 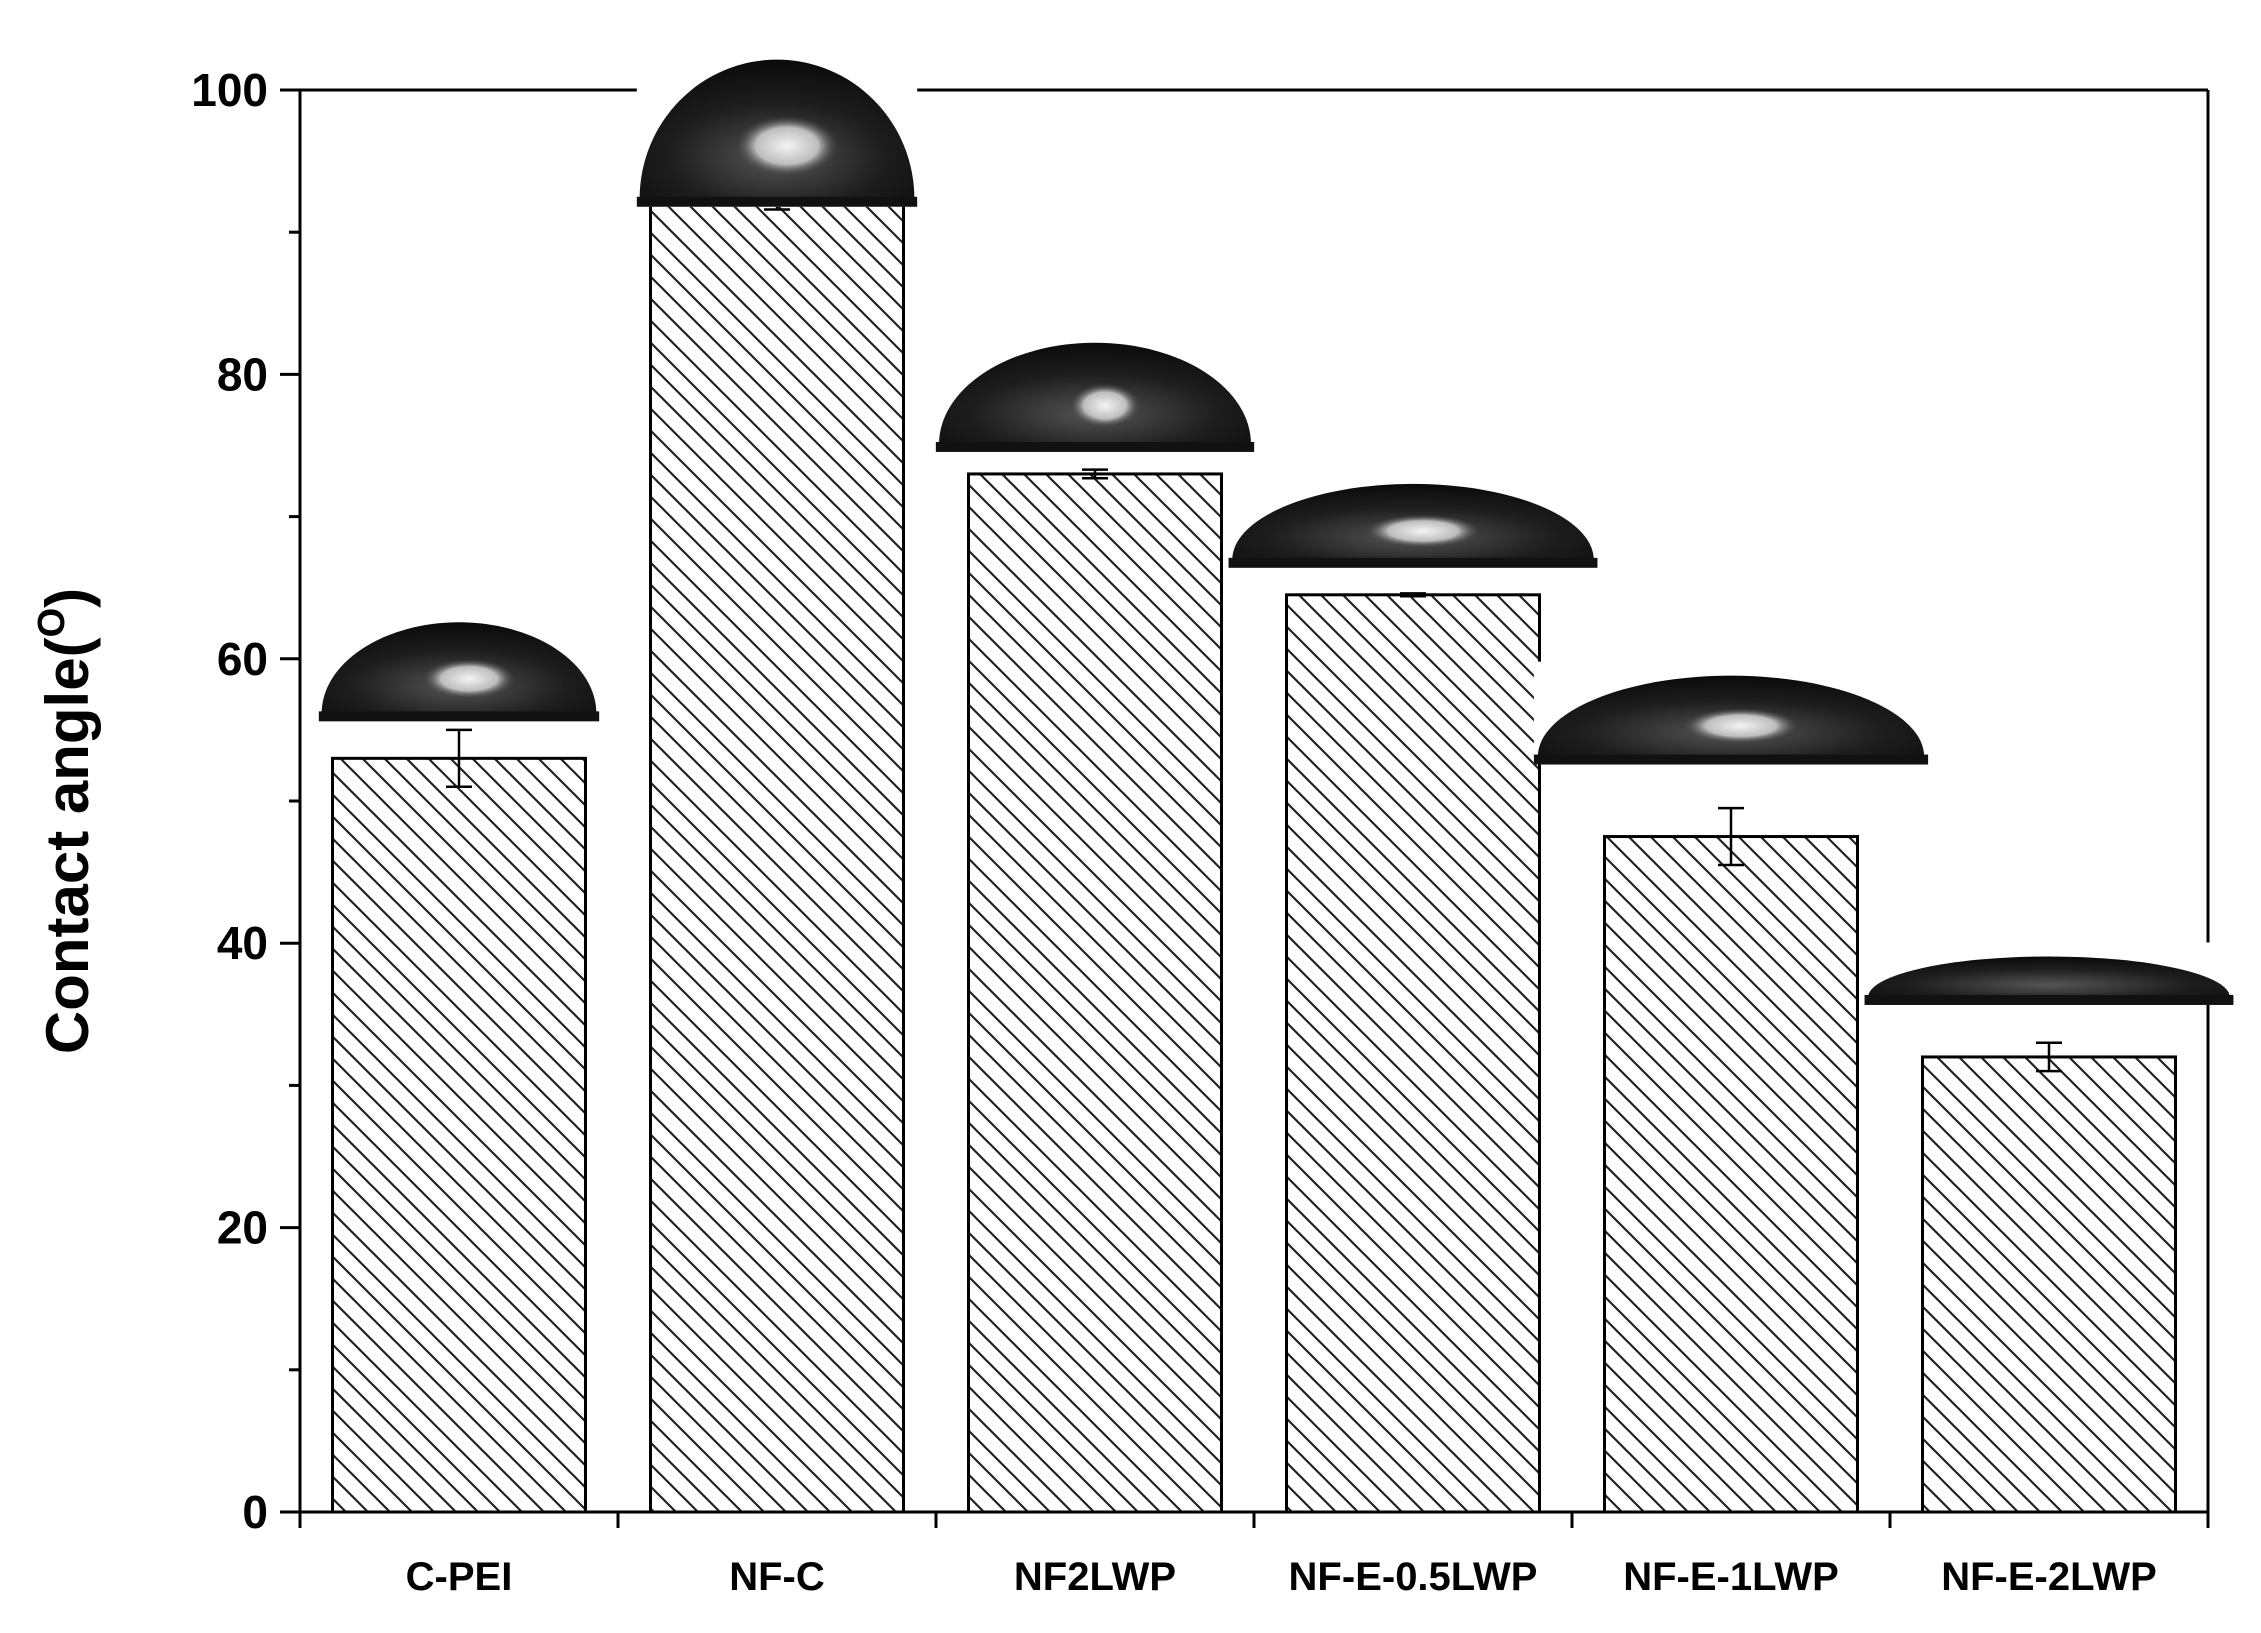 I want to click on error-bar-nf-e-2lwp, so click(x=2049, y=1057).